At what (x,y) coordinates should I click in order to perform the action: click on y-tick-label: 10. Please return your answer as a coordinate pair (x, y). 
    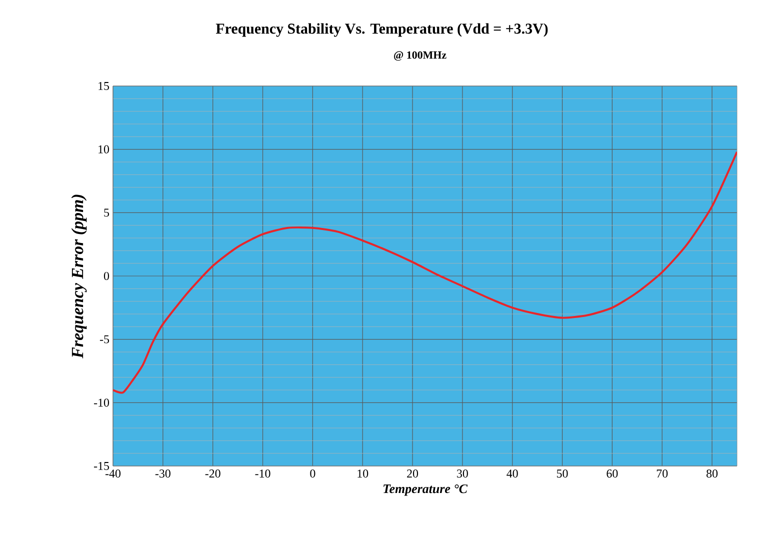
    Looking at the image, I should click on (104, 149).